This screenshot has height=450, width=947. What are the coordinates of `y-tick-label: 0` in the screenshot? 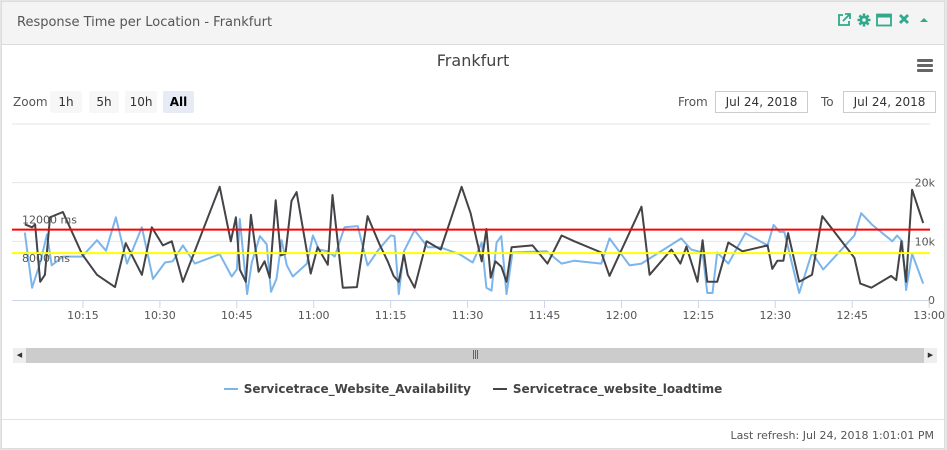 It's located at (931, 300).